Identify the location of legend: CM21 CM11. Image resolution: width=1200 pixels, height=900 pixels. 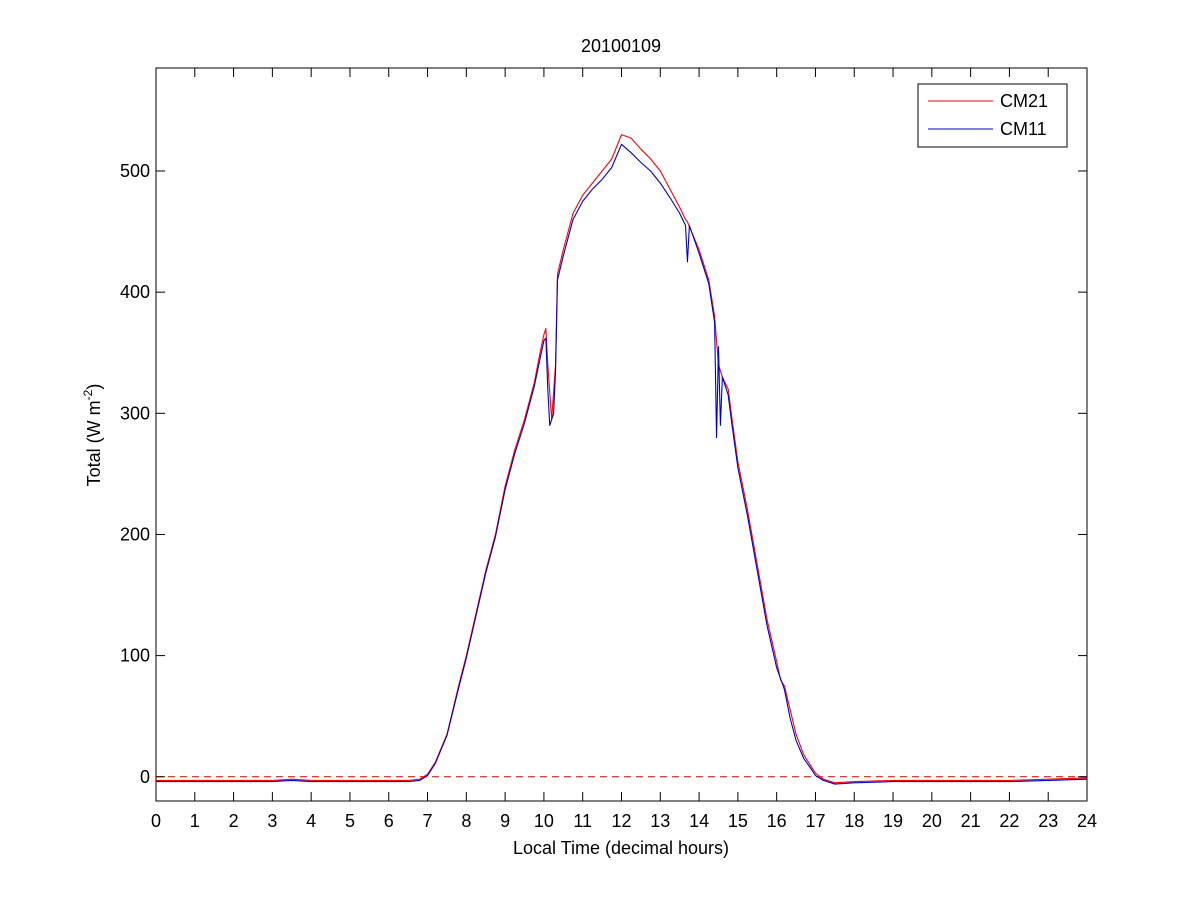
(992, 115).